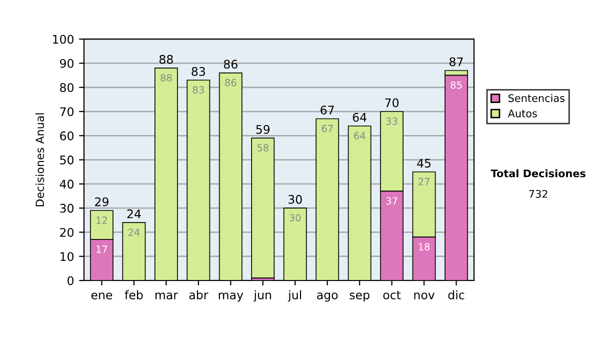 The height and width of the screenshot is (340, 600). I want to click on data-label: 83, so click(198, 90).